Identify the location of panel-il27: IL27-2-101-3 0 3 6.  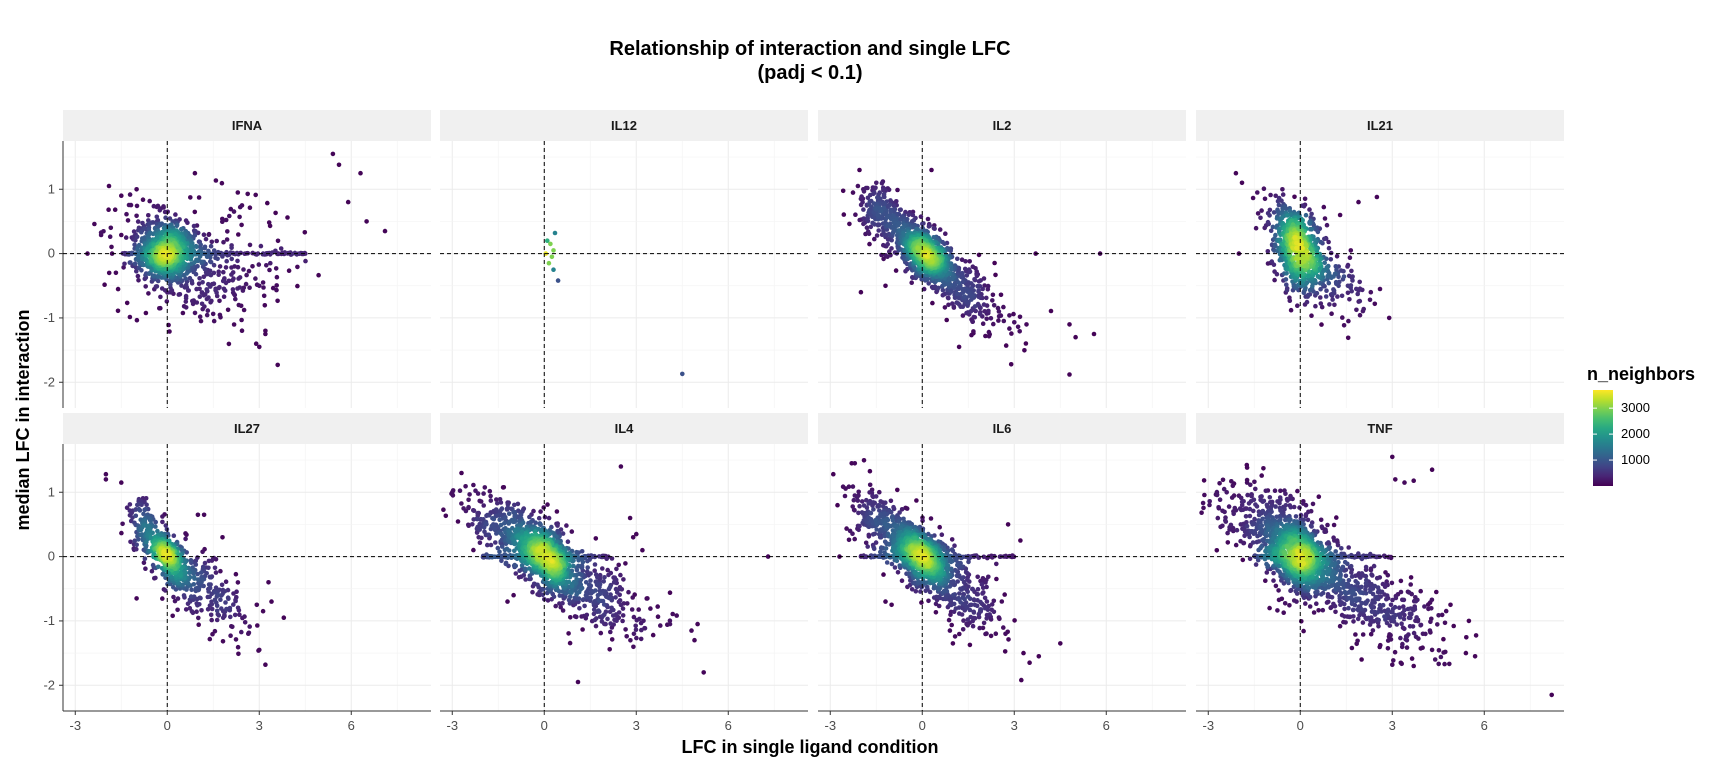
(237, 573).